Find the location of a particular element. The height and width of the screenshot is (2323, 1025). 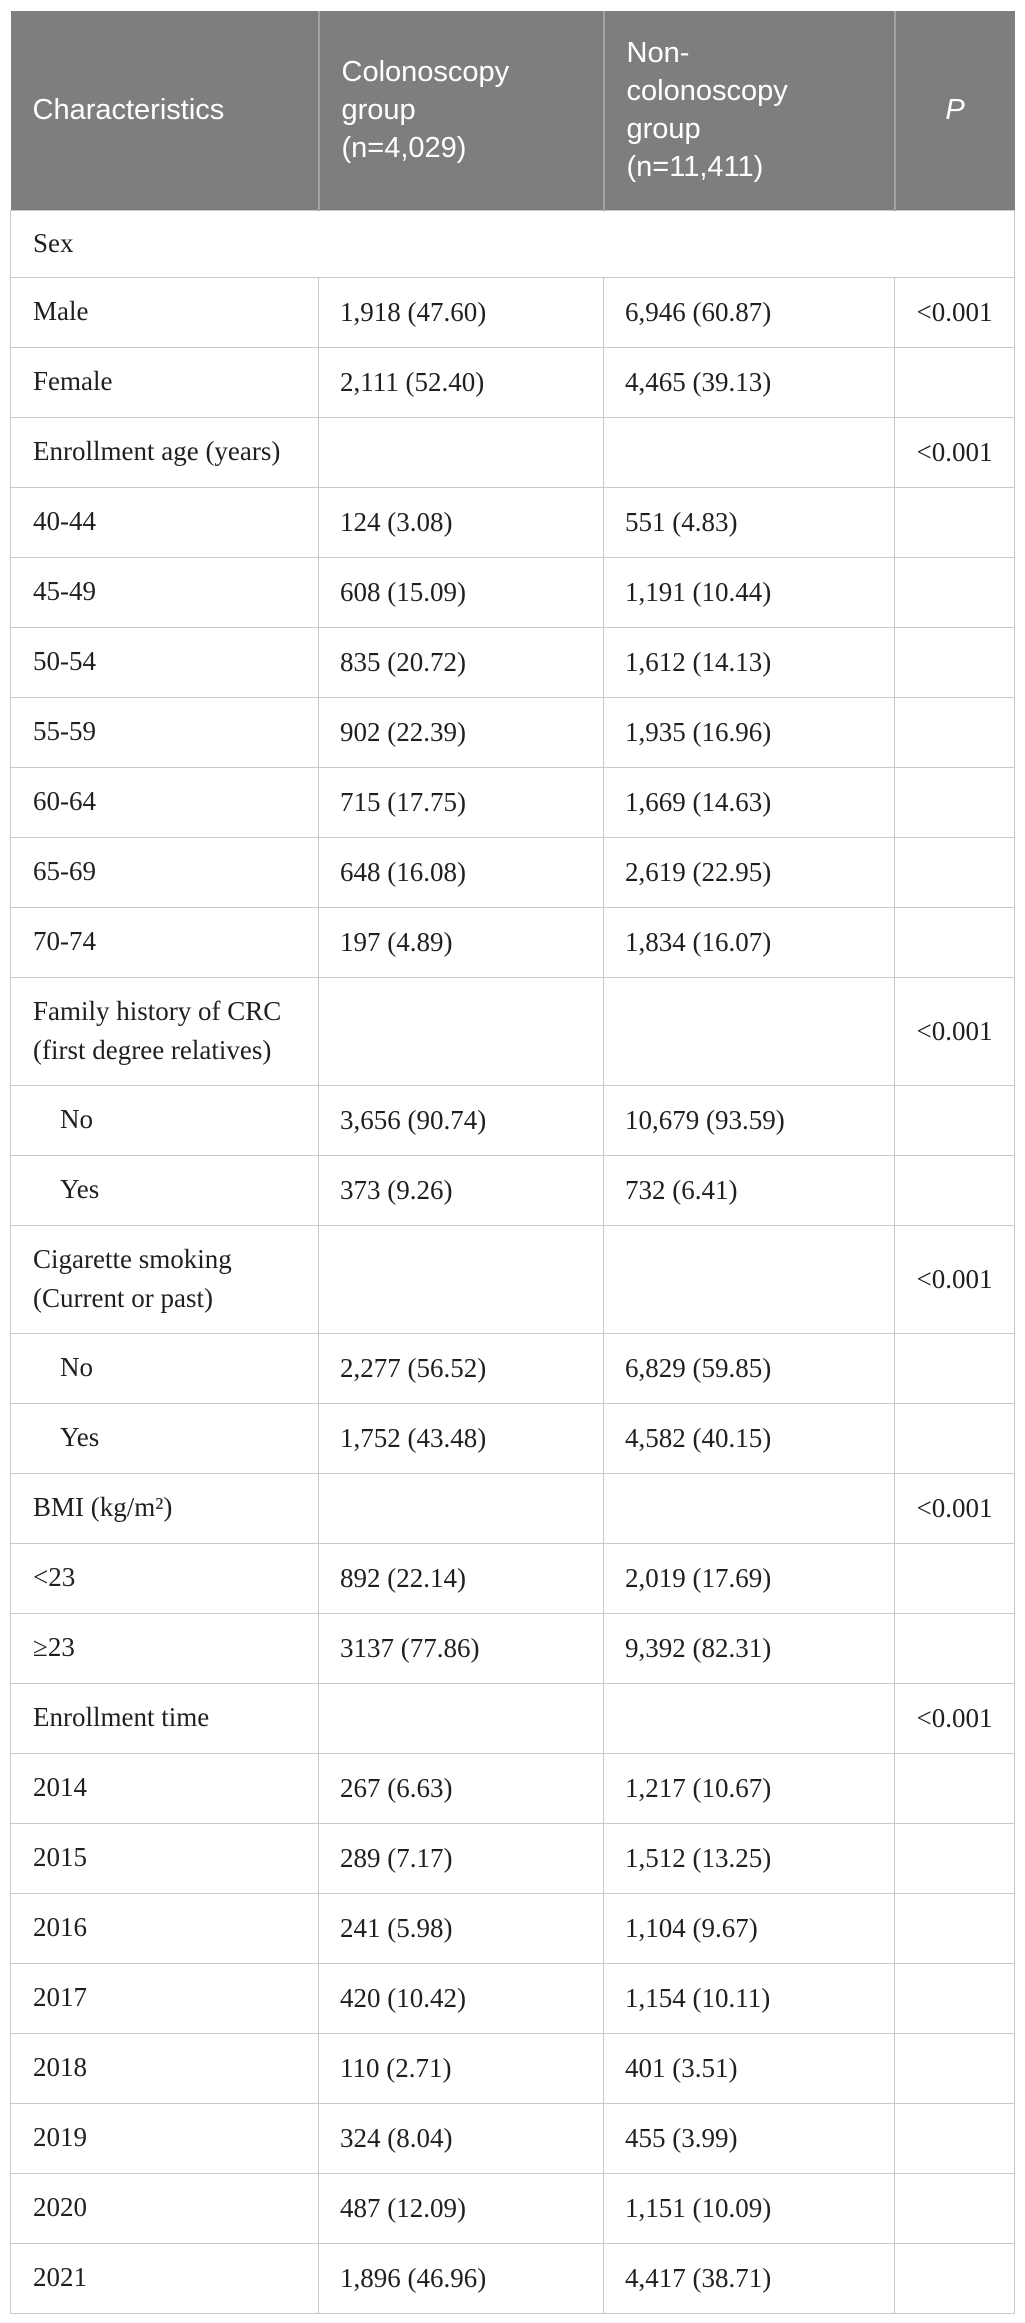

noncolonoscopy-value-cell: 1,191 (10.44) is located at coordinates (749, 592).